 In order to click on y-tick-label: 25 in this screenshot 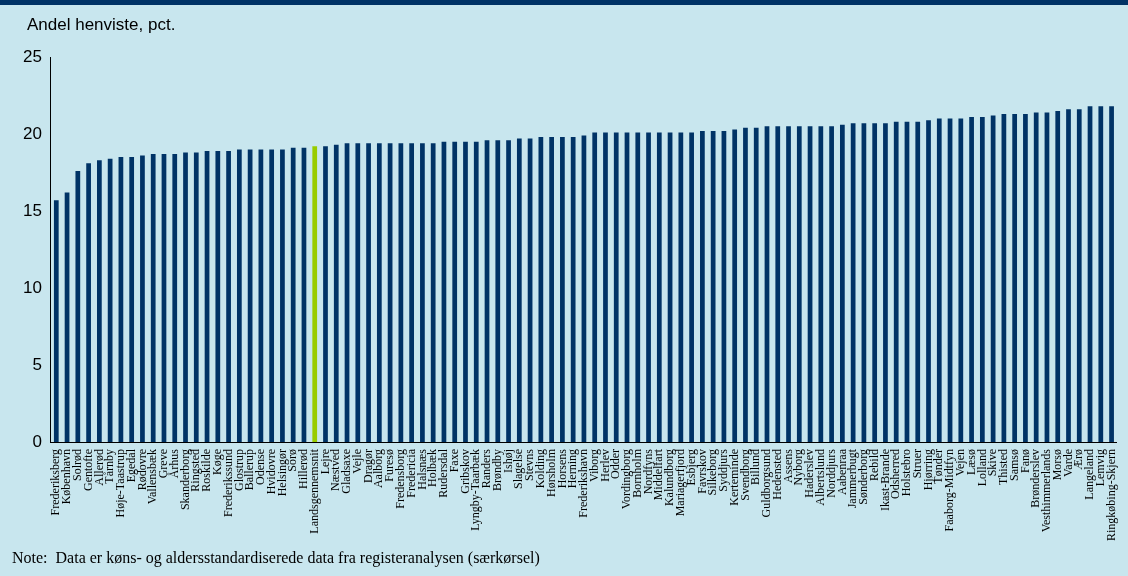, I will do `click(32, 56)`.